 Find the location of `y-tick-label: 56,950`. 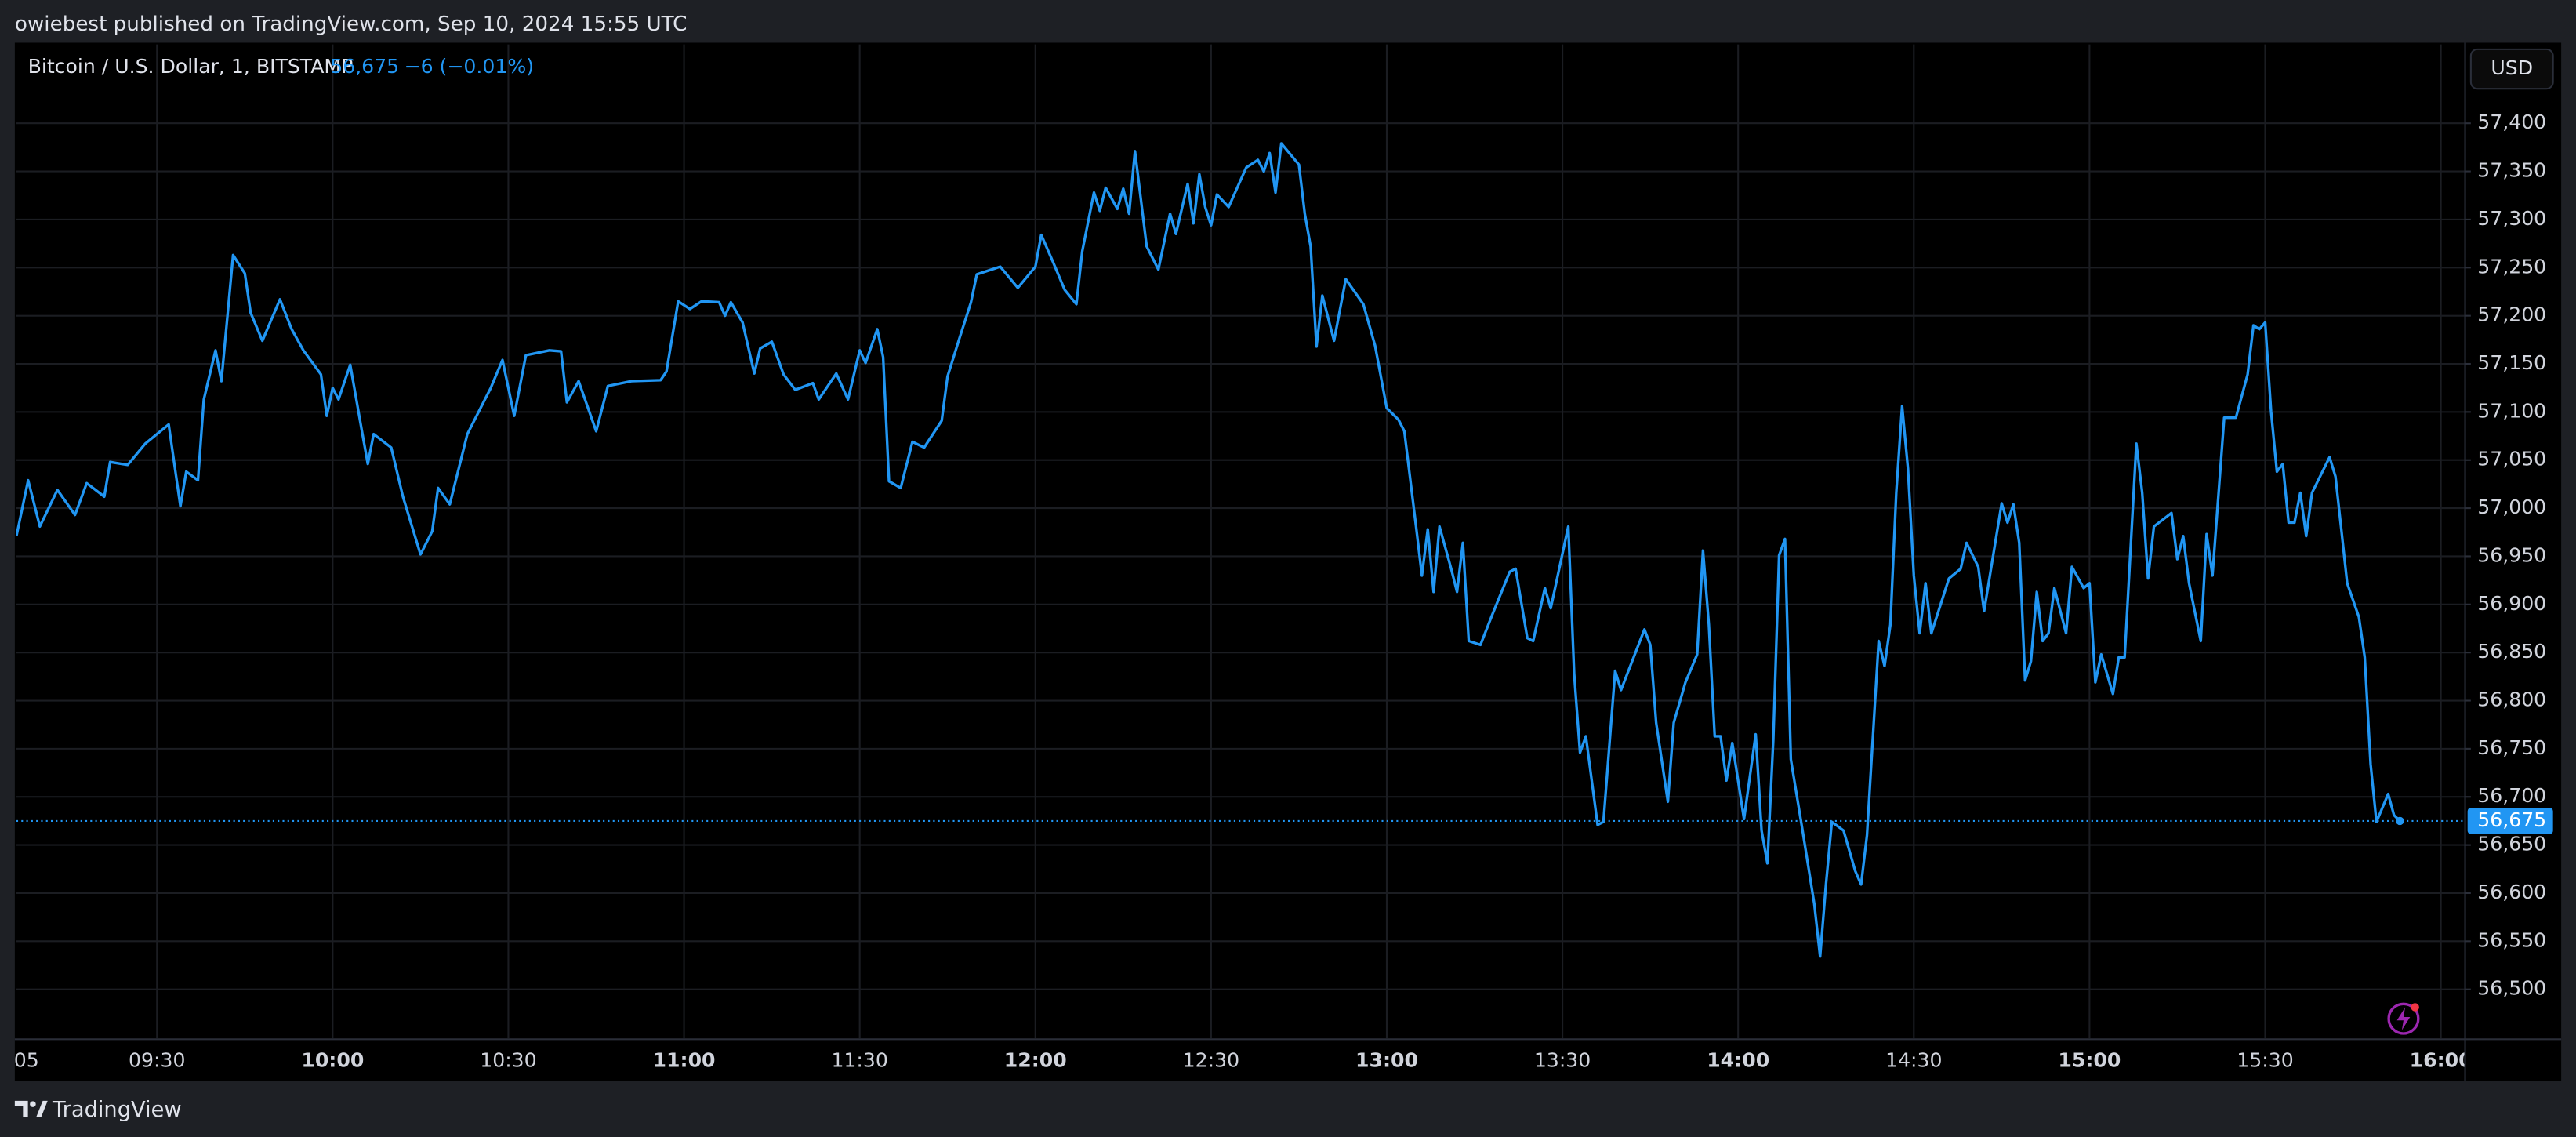

y-tick-label: 56,950 is located at coordinates (2511, 554).